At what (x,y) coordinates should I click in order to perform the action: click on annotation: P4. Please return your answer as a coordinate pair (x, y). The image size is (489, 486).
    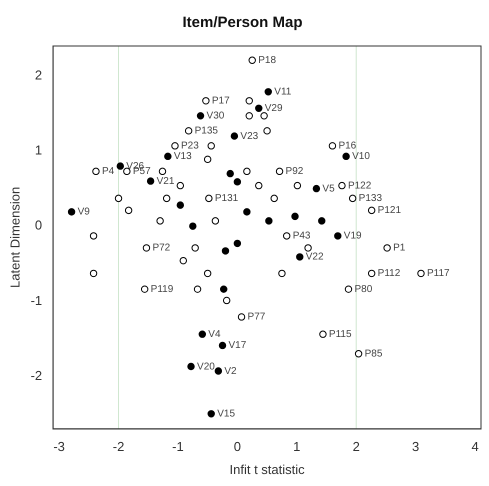
    Looking at the image, I should click on (108, 172).